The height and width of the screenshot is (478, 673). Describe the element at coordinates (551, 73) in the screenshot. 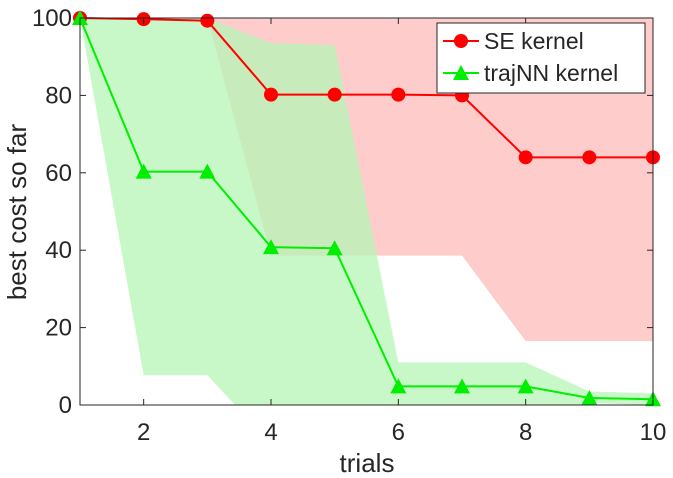

I see `legend-trajnn-kernel-label: trajNN kernel` at that location.